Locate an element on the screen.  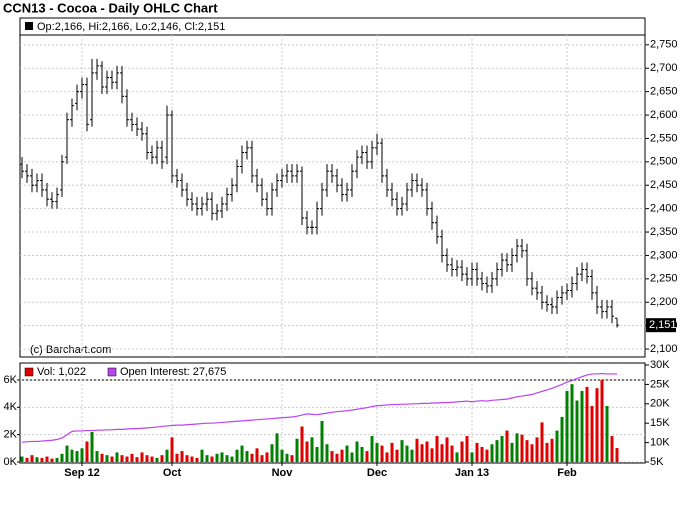
last-price-label: 2,151 is located at coordinates (663, 325).